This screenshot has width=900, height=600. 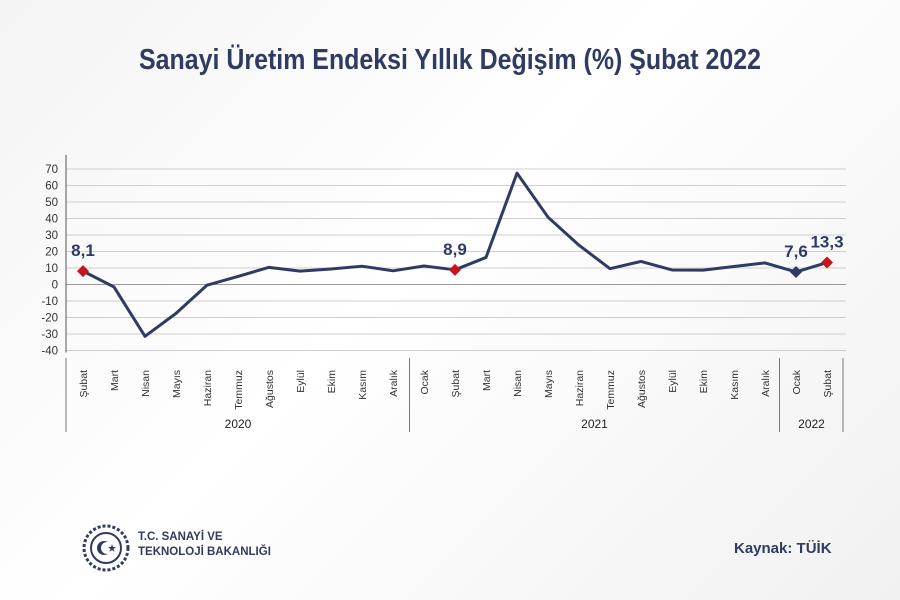 What do you see at coordinates (51, 187) in the screenshot?
I see `y-tick-label: 60` at bounding box center [51, 187].